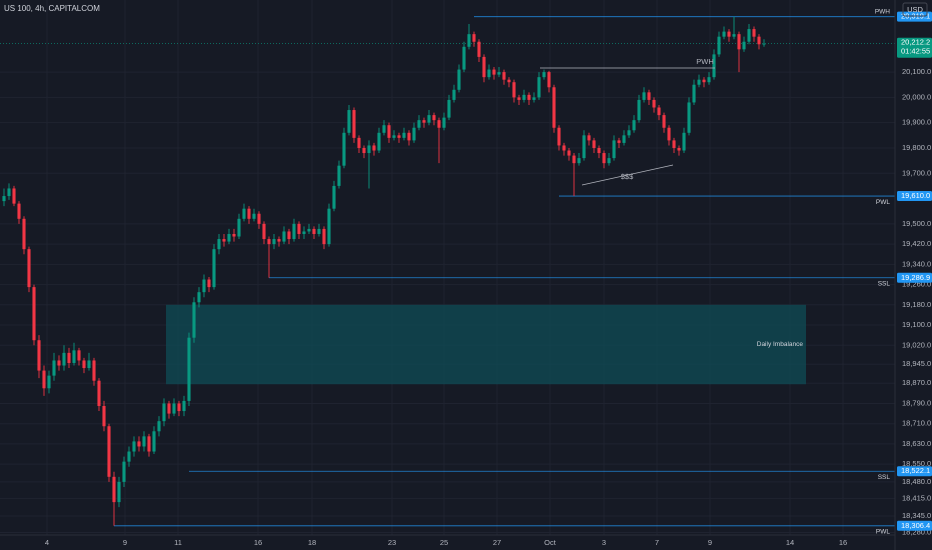  I want to click on y-tick-label: 18,480.0, so click(916, 481).